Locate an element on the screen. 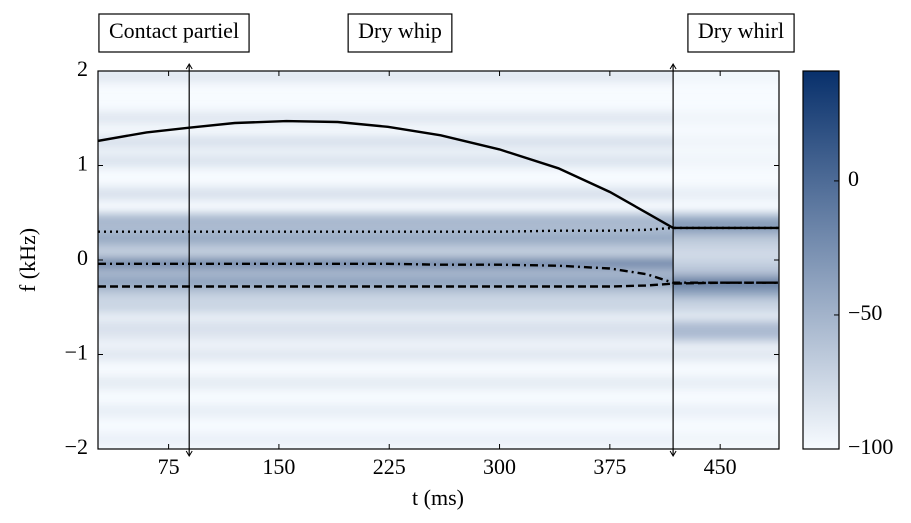 This screenshot has height=523, width=911. y-tick-label: −2 is located at coordinates (76, 446).